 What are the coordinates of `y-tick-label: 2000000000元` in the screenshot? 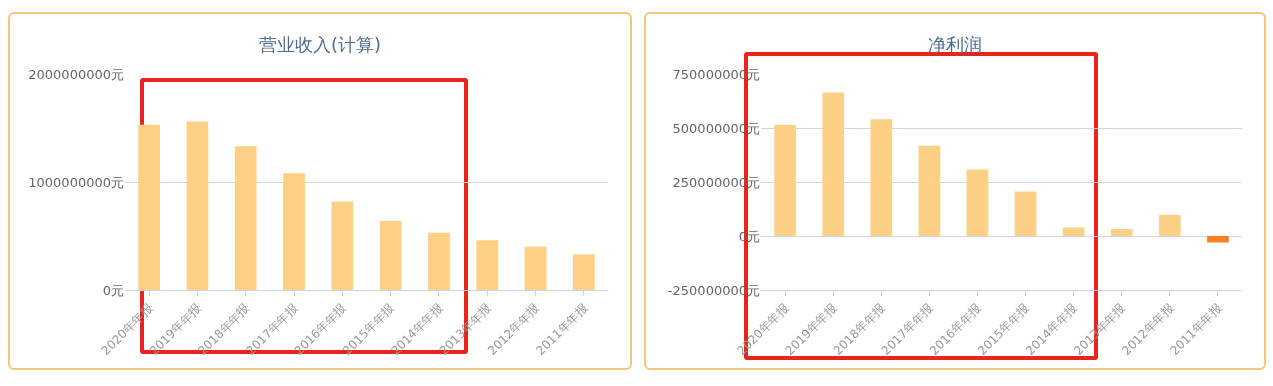 It's located at (76, 74).